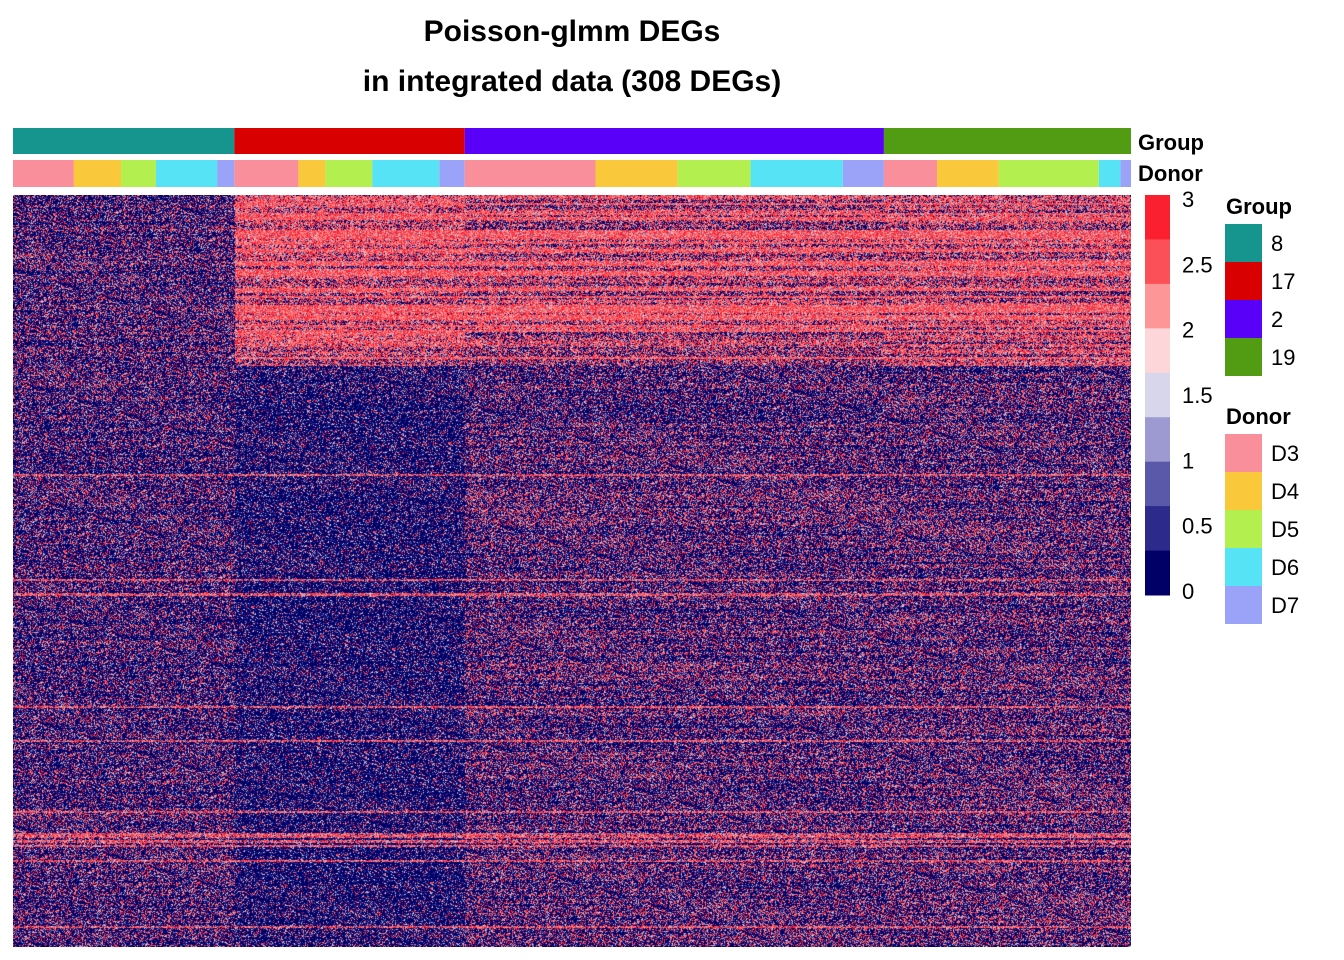 Image resolution: width=1344 pixels, height=960 pixels. Describe the element at coordinates (312, 173) in the screenshot. I see `donor-bar-segment-17-D4` at that location.